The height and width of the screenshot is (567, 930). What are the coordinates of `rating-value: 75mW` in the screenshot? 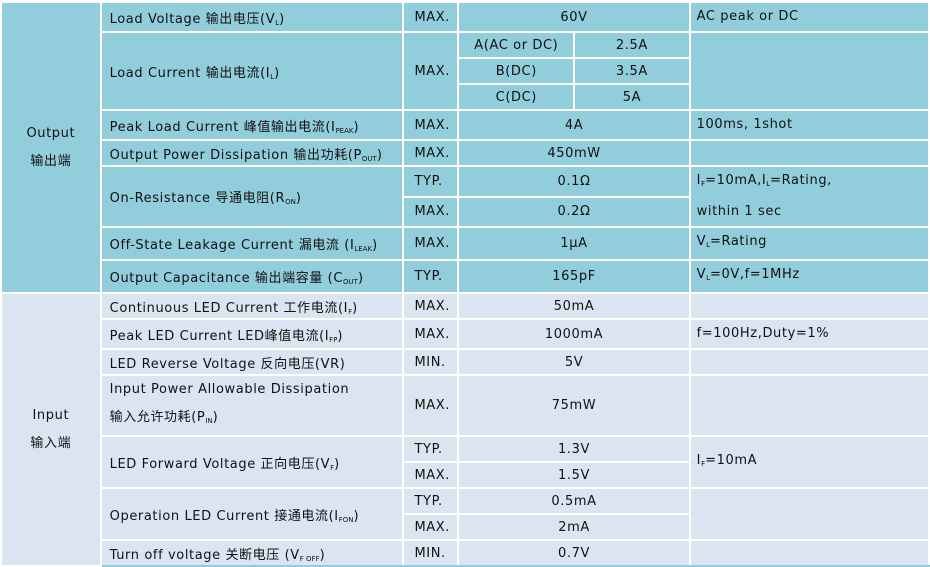 It's located at (574, 405).